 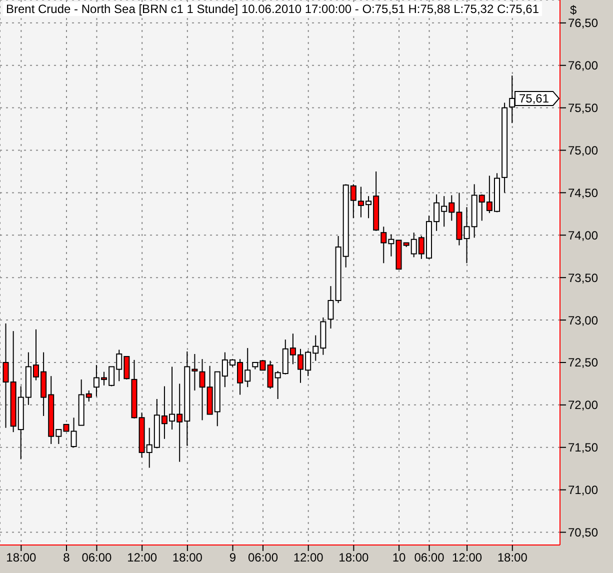 What do you see at coordinates (583, 447) in the screenshot?
I see `y-tick-label: 71,50` at bounding box center [583, 447].